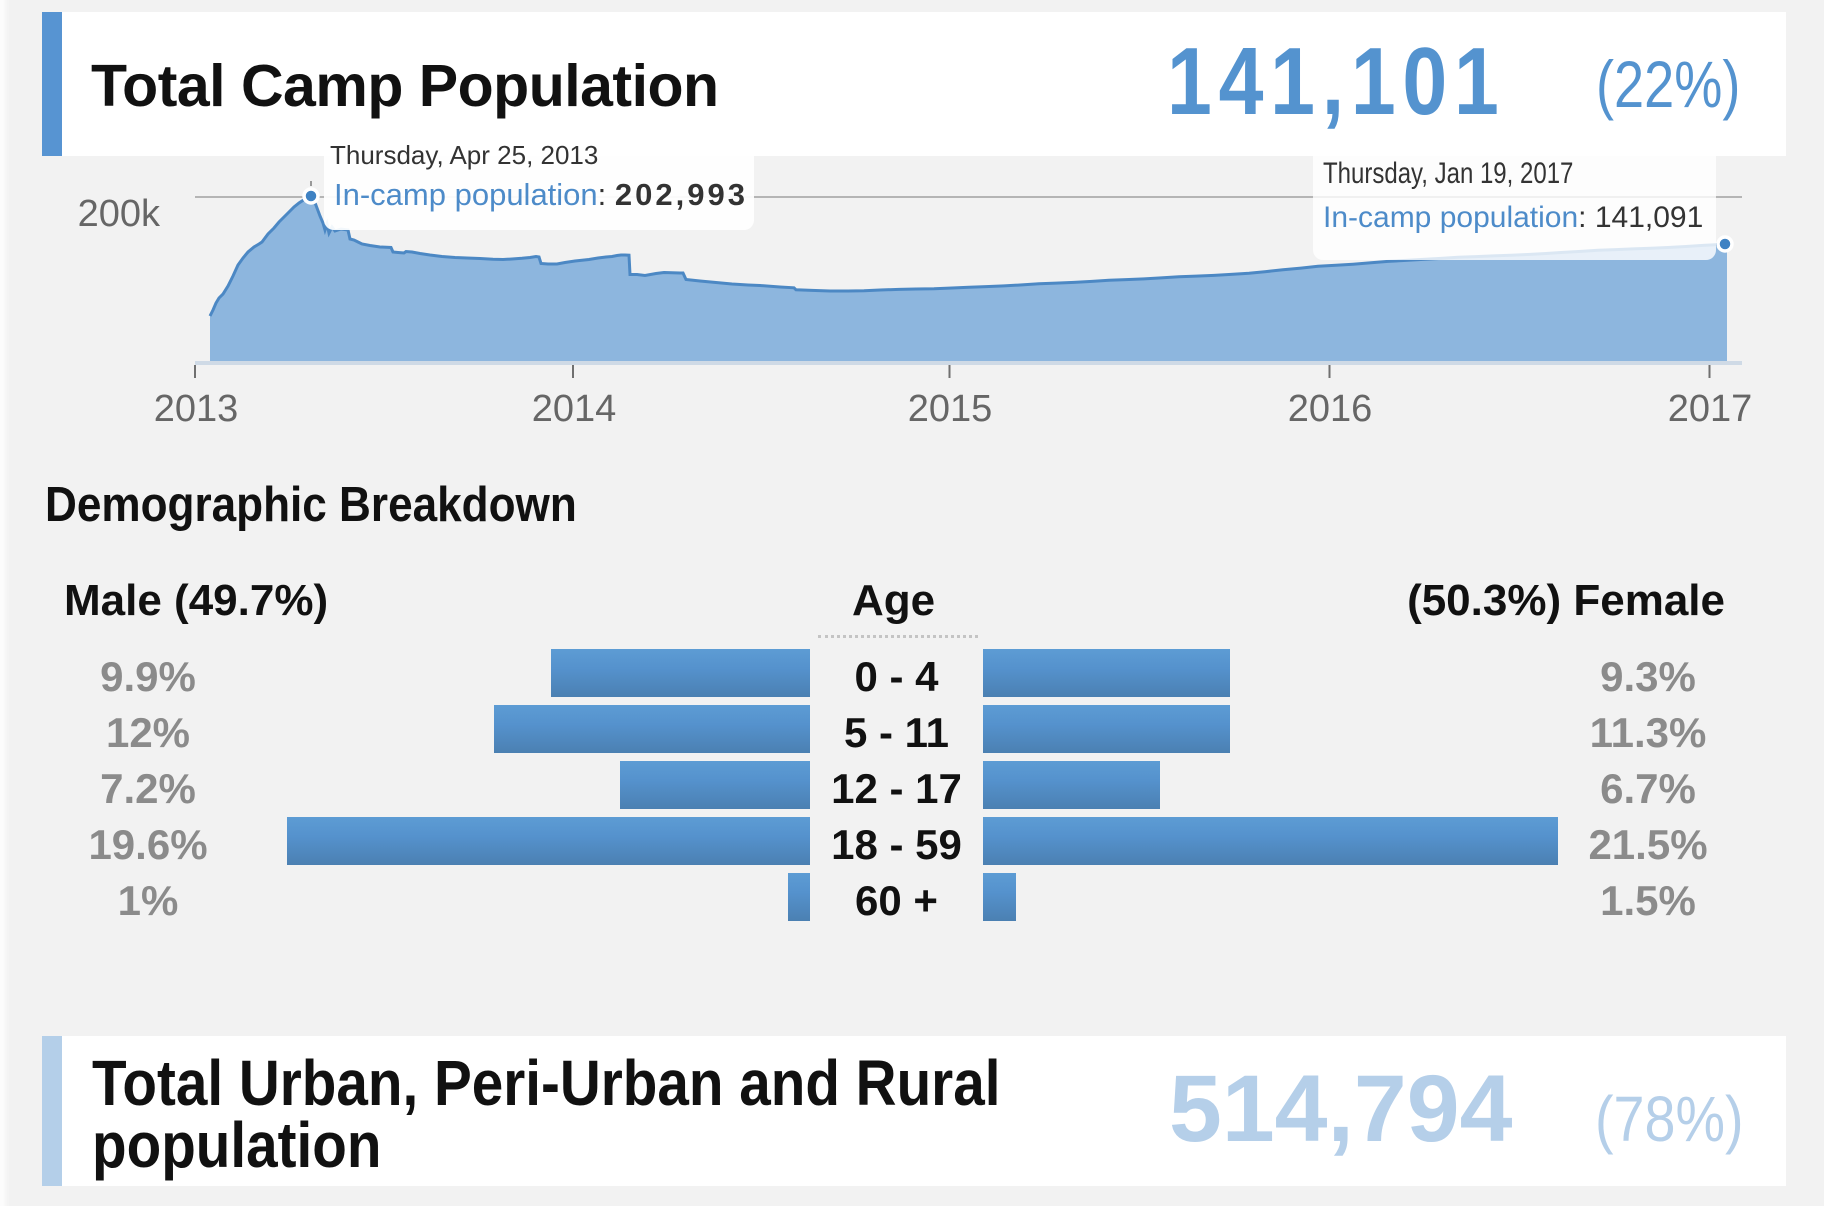  What do you see at coordinates (1710, 409) in the screenshot?
I see `svg-text: 2017` at bounding box center [1710, 409].